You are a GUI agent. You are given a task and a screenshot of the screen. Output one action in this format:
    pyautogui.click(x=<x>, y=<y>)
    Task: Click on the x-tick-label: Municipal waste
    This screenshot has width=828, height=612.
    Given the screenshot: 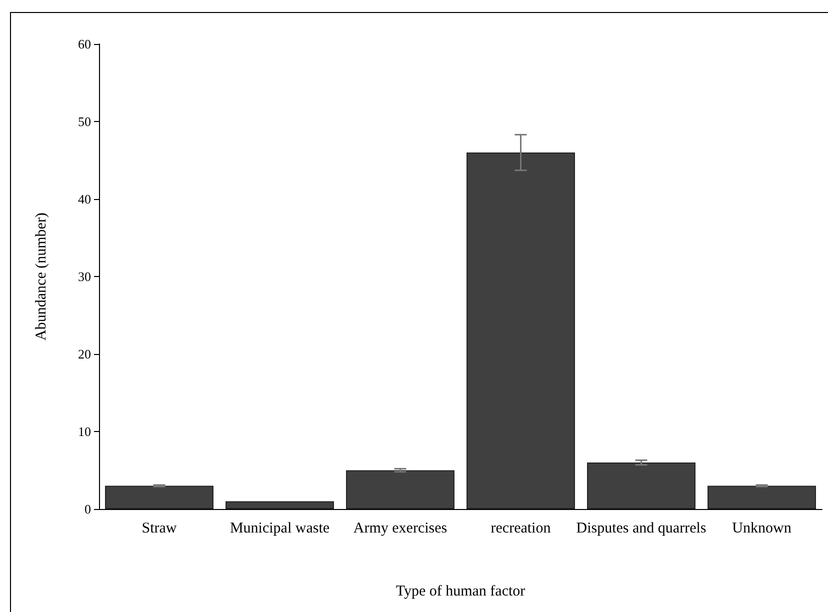 What is the action you would take?
    pyautogui.click(x=280, y=528)
    